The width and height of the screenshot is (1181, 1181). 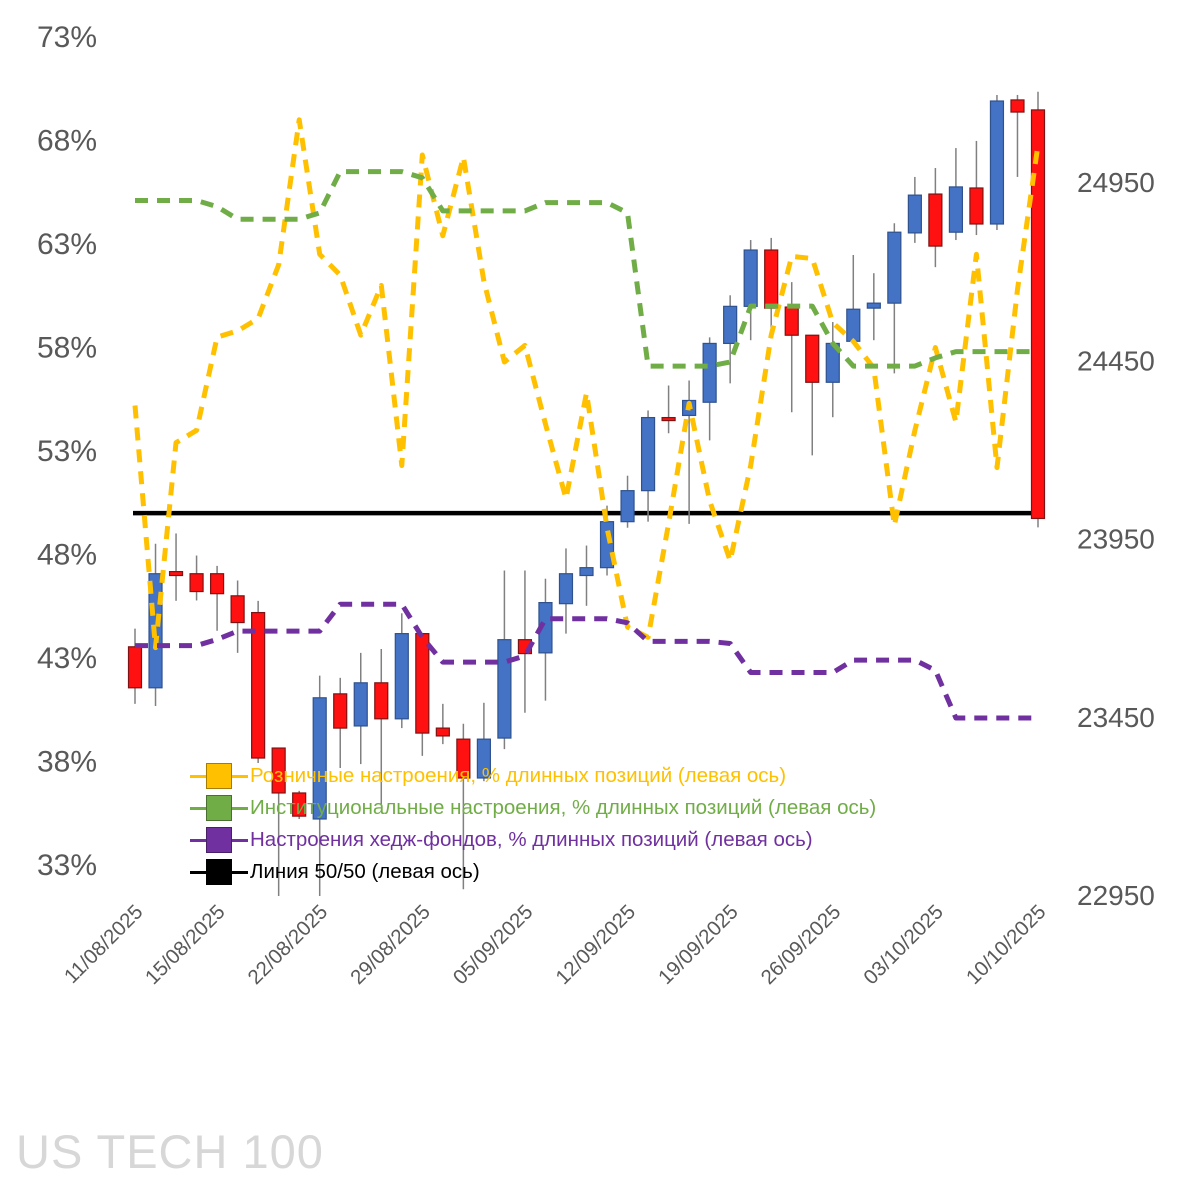 What do you see at coordinates (903, 944) in the screenshot?
I see `x-axis-date-label: 03/10/2025` at bounding box center [903, 944].